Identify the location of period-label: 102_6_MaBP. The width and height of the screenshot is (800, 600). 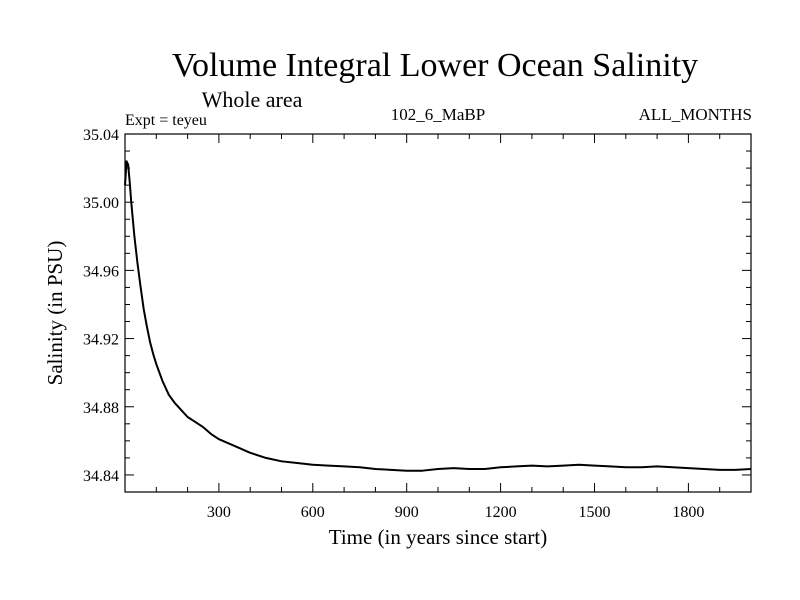
(438, 114).